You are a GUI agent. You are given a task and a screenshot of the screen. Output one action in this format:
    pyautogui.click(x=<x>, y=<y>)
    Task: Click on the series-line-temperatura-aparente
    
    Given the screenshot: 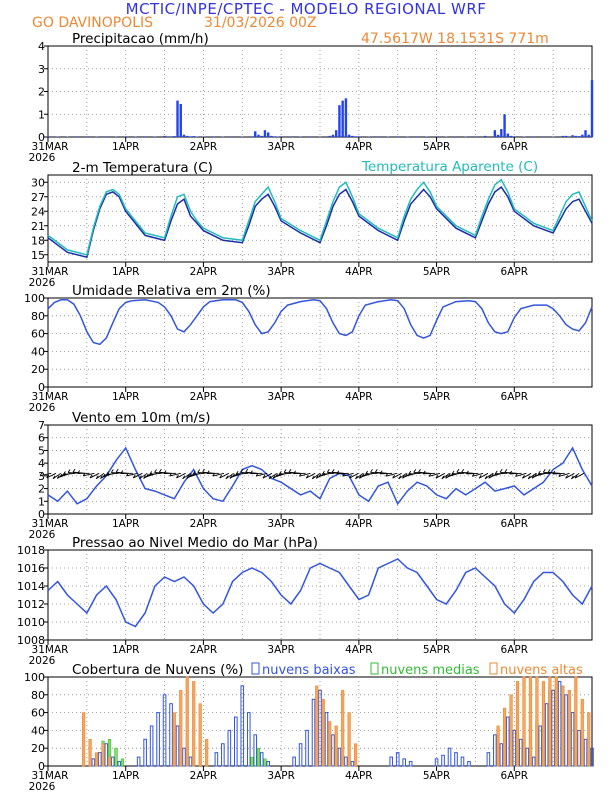 What is the action you would take?
    pyautogui.click(x=320, y=217)
    